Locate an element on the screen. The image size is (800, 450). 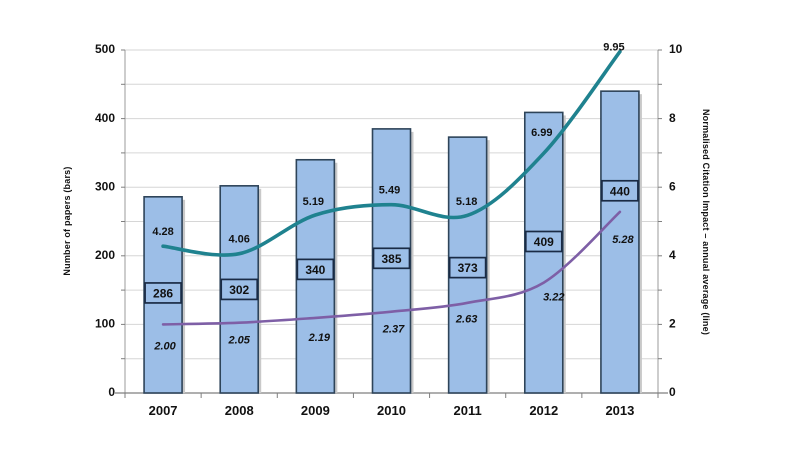
left-axis-tick-label: 500 is located at coordinates (105, 49).